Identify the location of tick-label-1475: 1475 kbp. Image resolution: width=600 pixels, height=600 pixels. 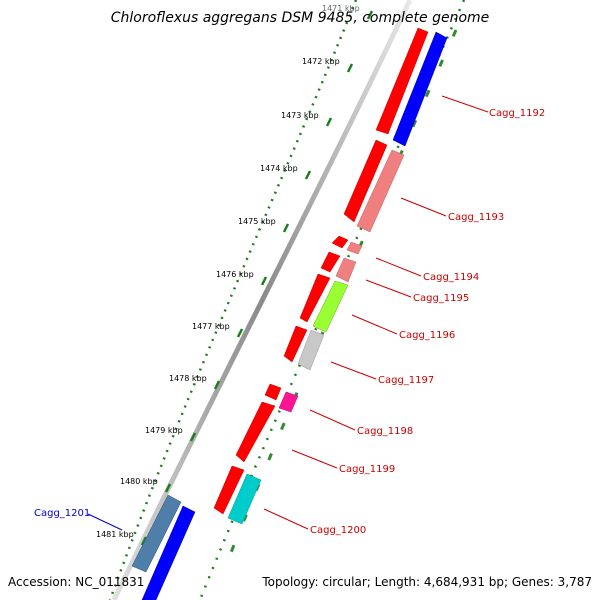
(257, 221).